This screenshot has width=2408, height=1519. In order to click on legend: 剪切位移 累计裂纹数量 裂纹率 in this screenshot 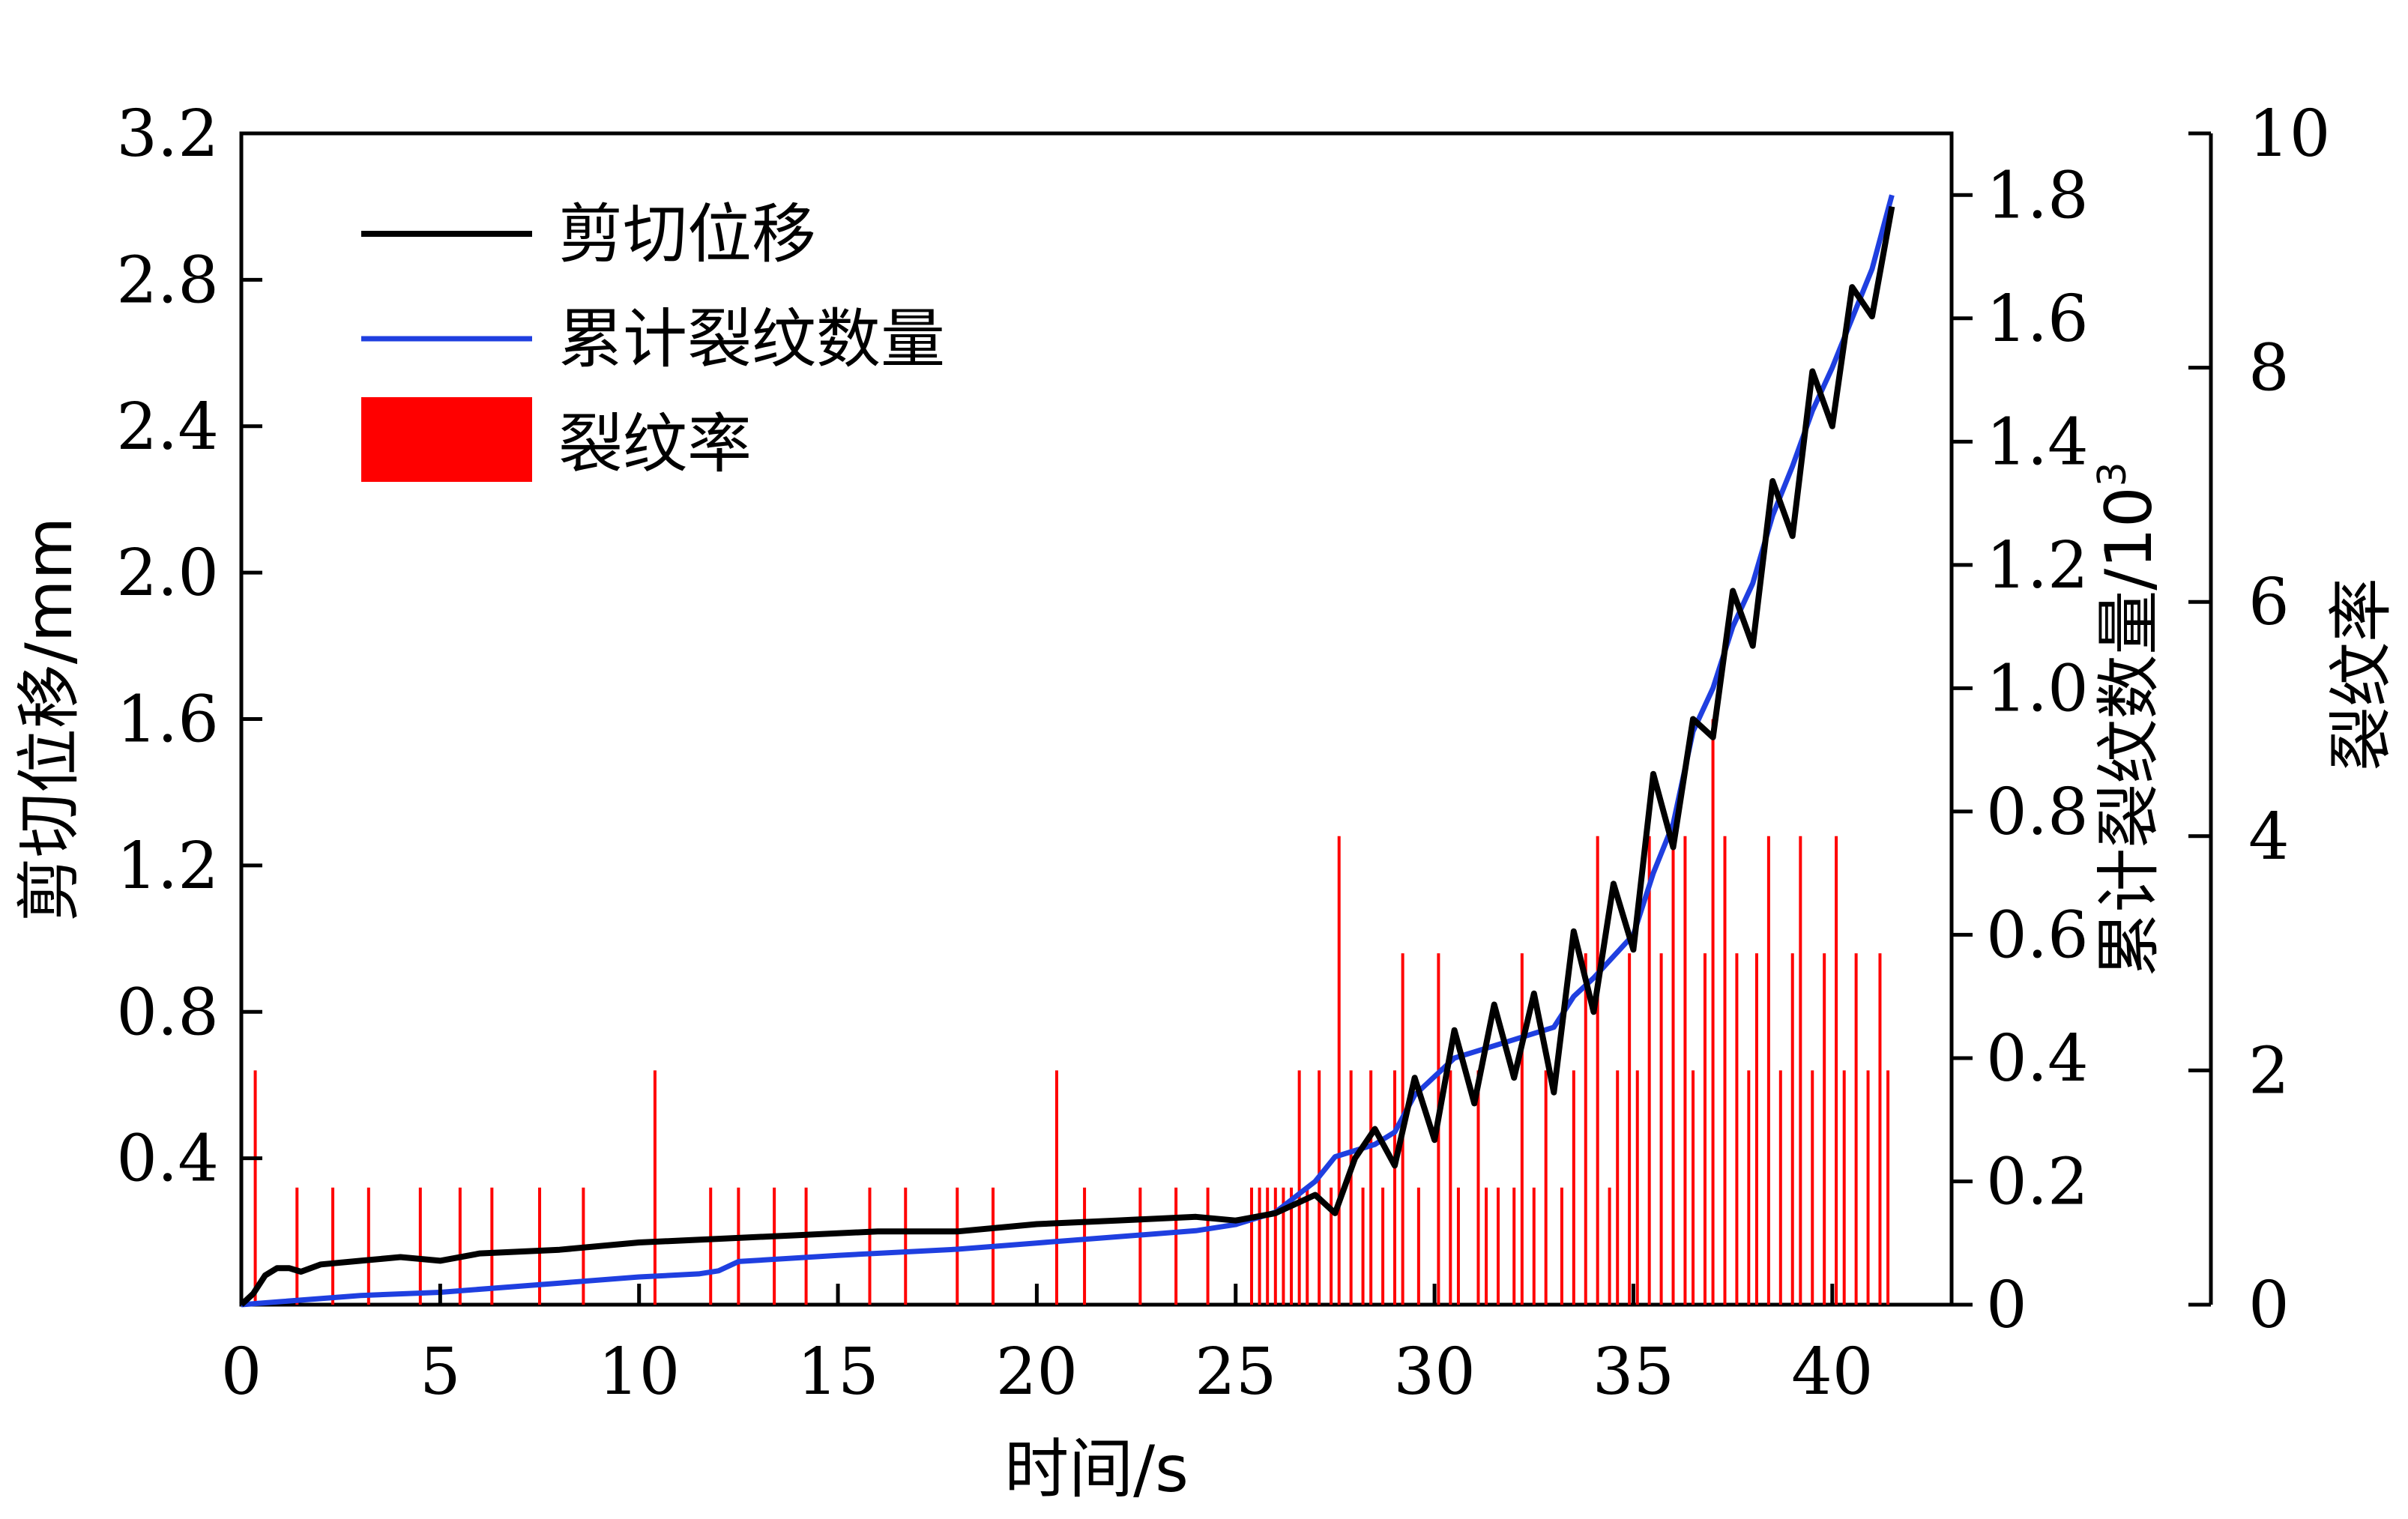, I will do `click(653, 339)`.